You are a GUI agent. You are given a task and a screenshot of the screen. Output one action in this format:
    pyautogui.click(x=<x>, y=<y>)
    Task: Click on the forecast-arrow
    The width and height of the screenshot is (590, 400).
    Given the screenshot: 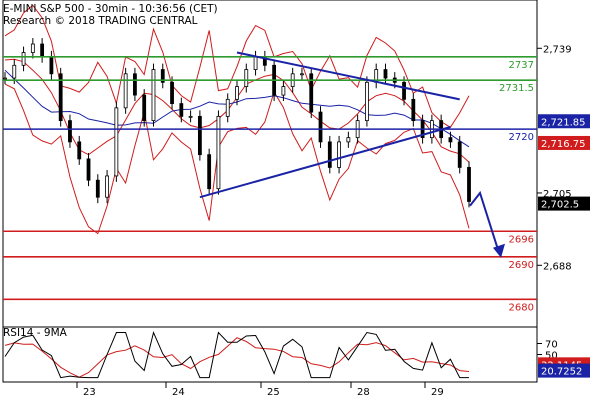 What is the action you would take?
    pyautogui.click(x=484, y=222)
    